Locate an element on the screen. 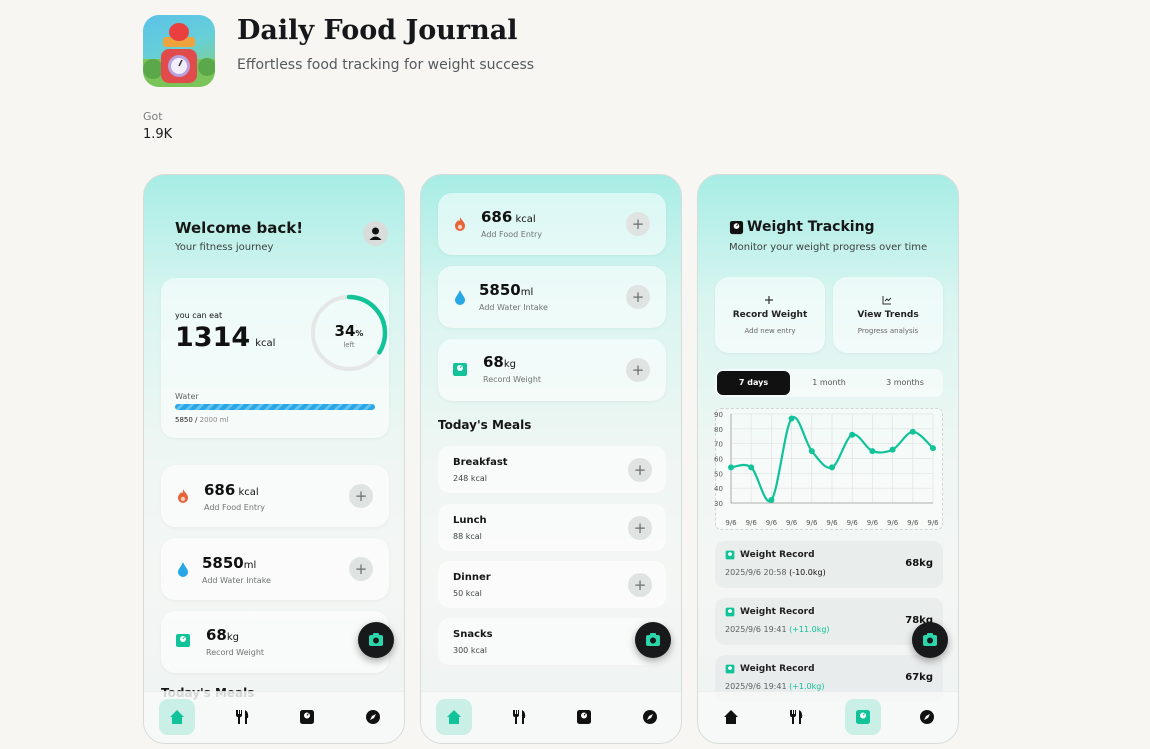 This screenshot has height=749, width=1150. meal-kcal: 88 kcal is located at coordinates (467, 536).